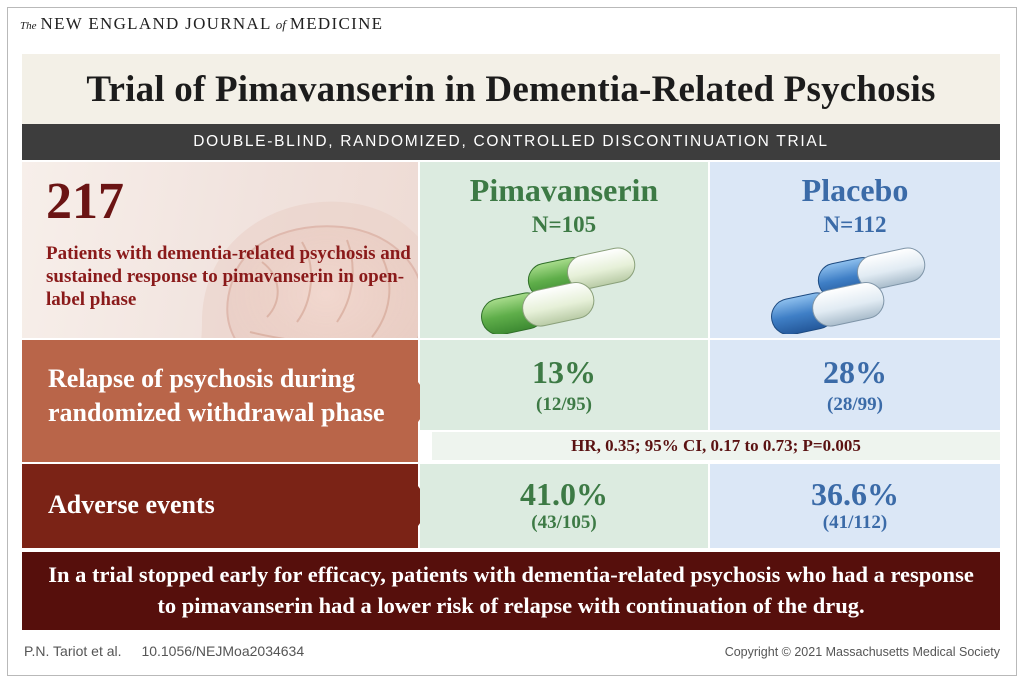 The width and height of the screenshot is (1024, 683). I want to click on placebo-relapse-cell: 28% (28/99), so click(855, 385).